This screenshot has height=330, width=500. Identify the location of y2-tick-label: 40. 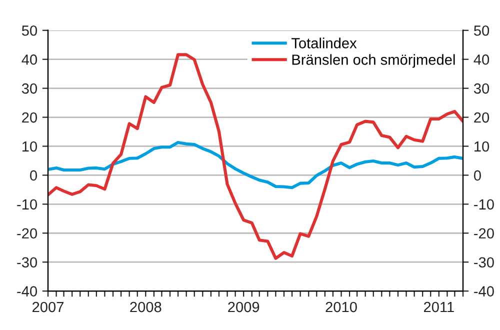
(482, 59).